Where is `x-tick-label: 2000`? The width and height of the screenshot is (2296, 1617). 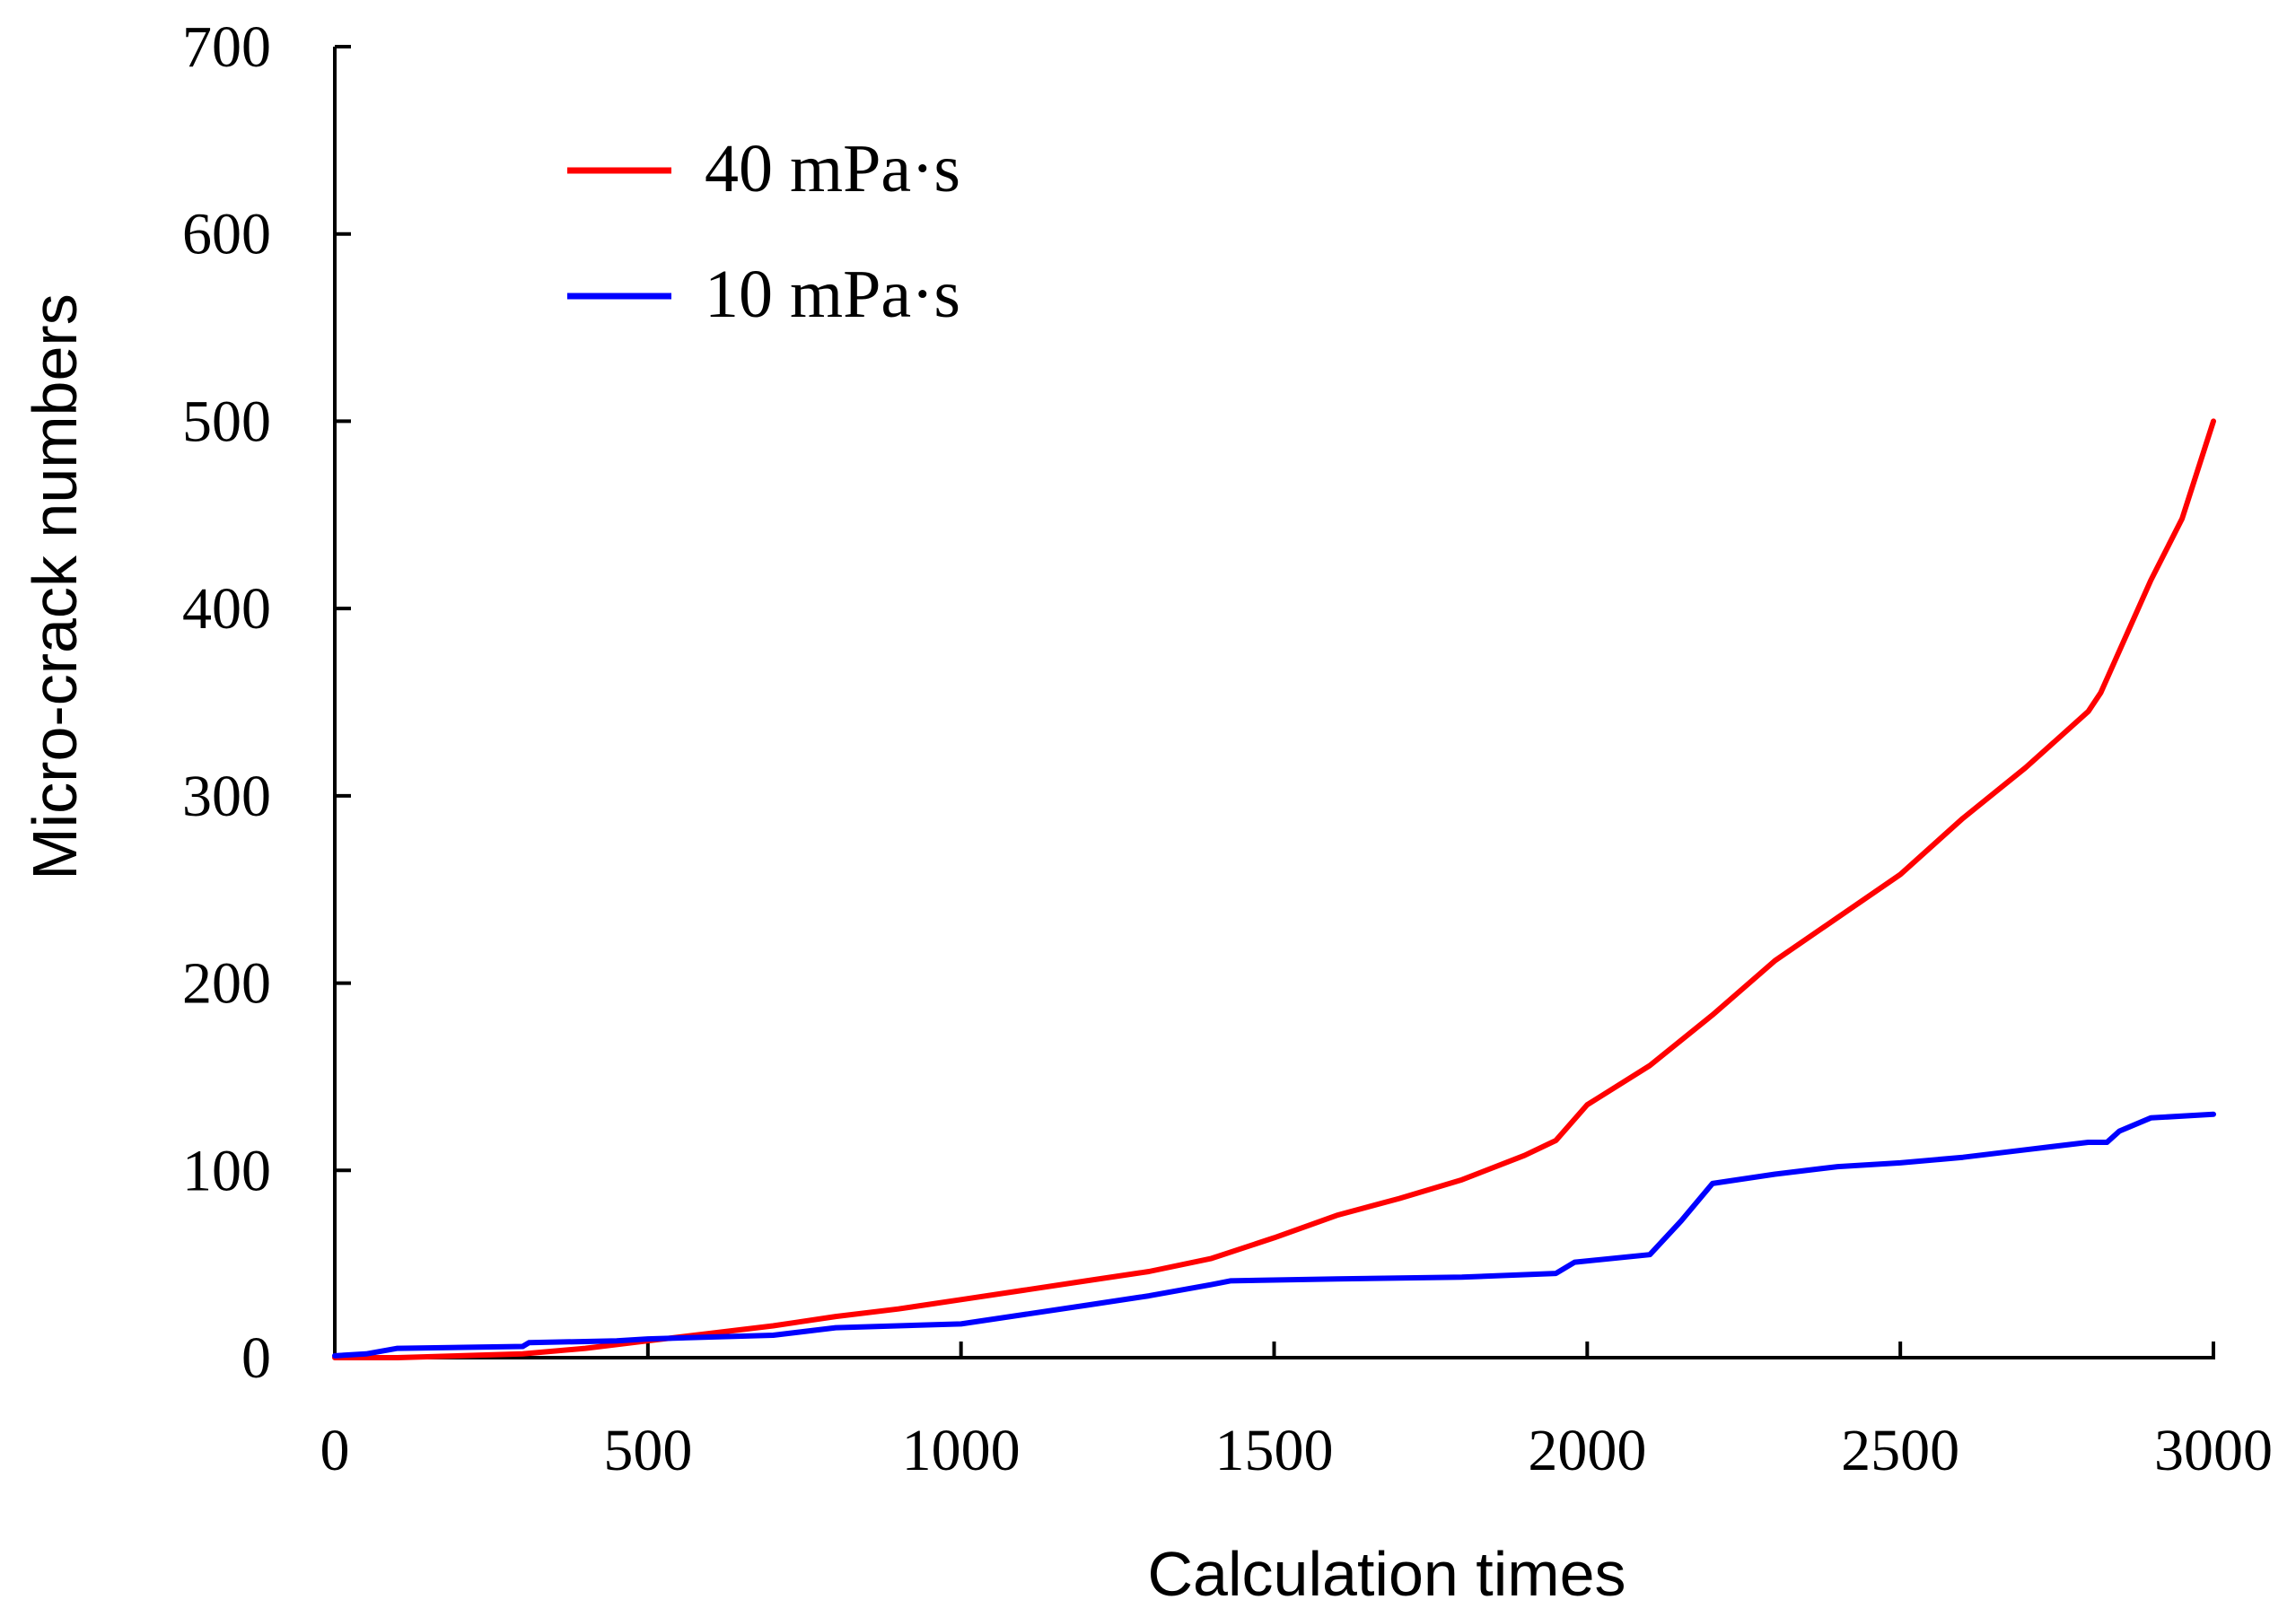
x-tick-label: 2000 is located at coordinates (1587, 1451).